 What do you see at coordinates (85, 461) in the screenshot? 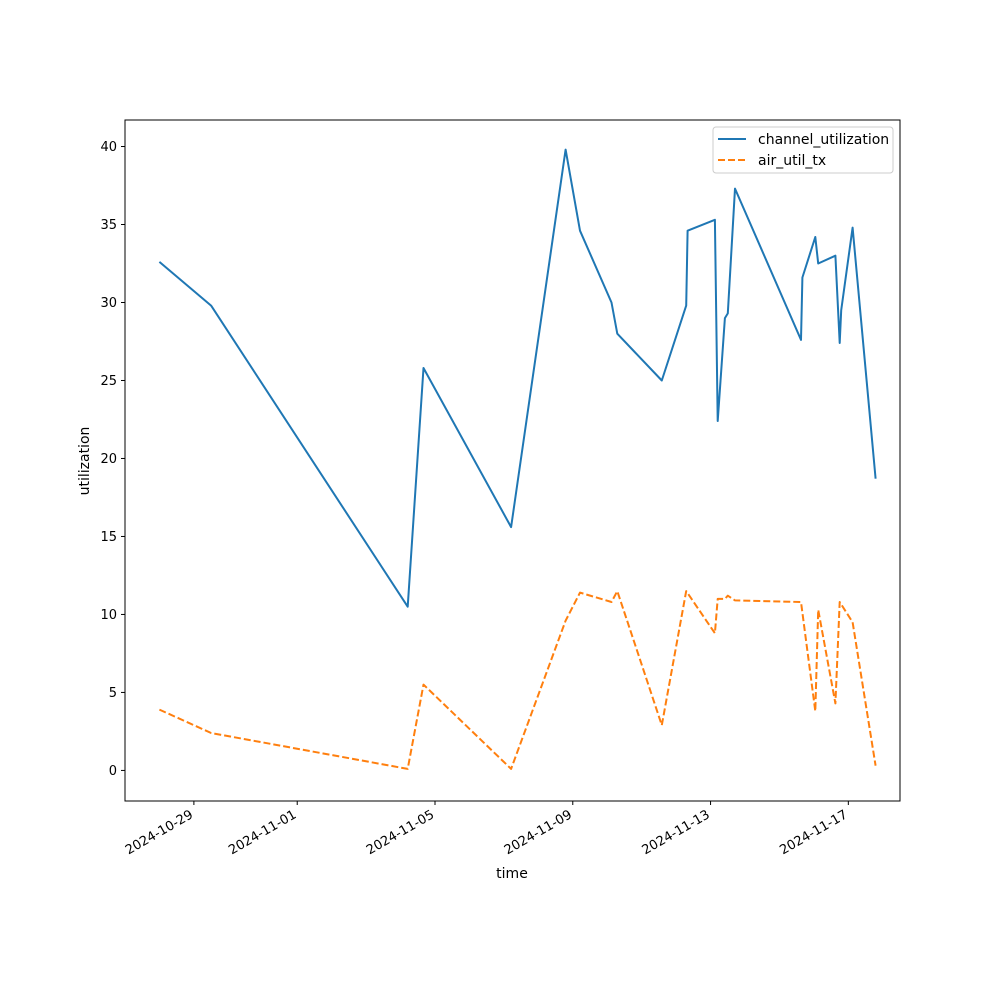
I see `y-axis-label: utilization` at bounding box center [85, 461].